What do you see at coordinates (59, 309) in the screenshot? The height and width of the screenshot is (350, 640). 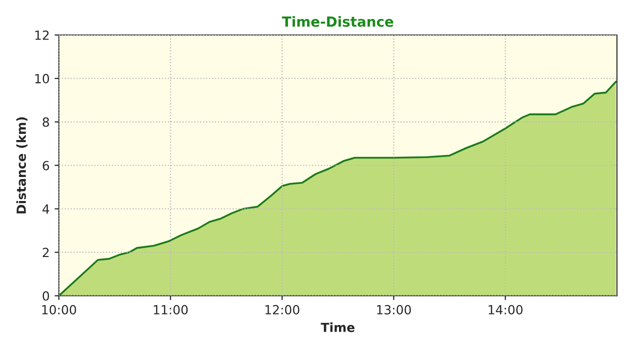 I see `x-tick-label: 10:00` at bounding box center [59, 309].